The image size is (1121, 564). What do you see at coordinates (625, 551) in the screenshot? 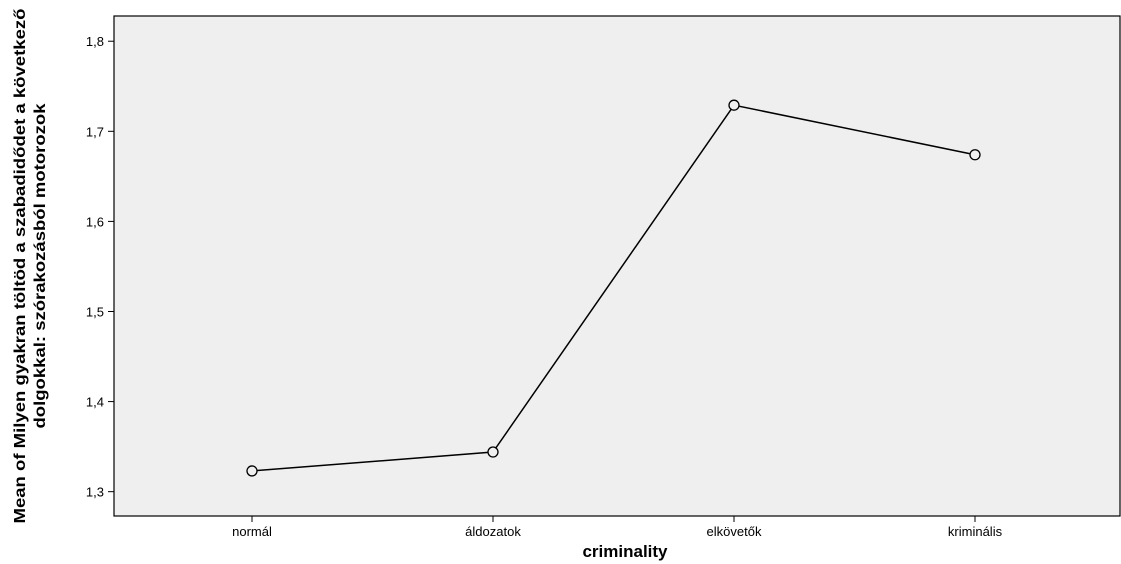
I see `x-axis-title: criminality` at bounding box center [625, 551].